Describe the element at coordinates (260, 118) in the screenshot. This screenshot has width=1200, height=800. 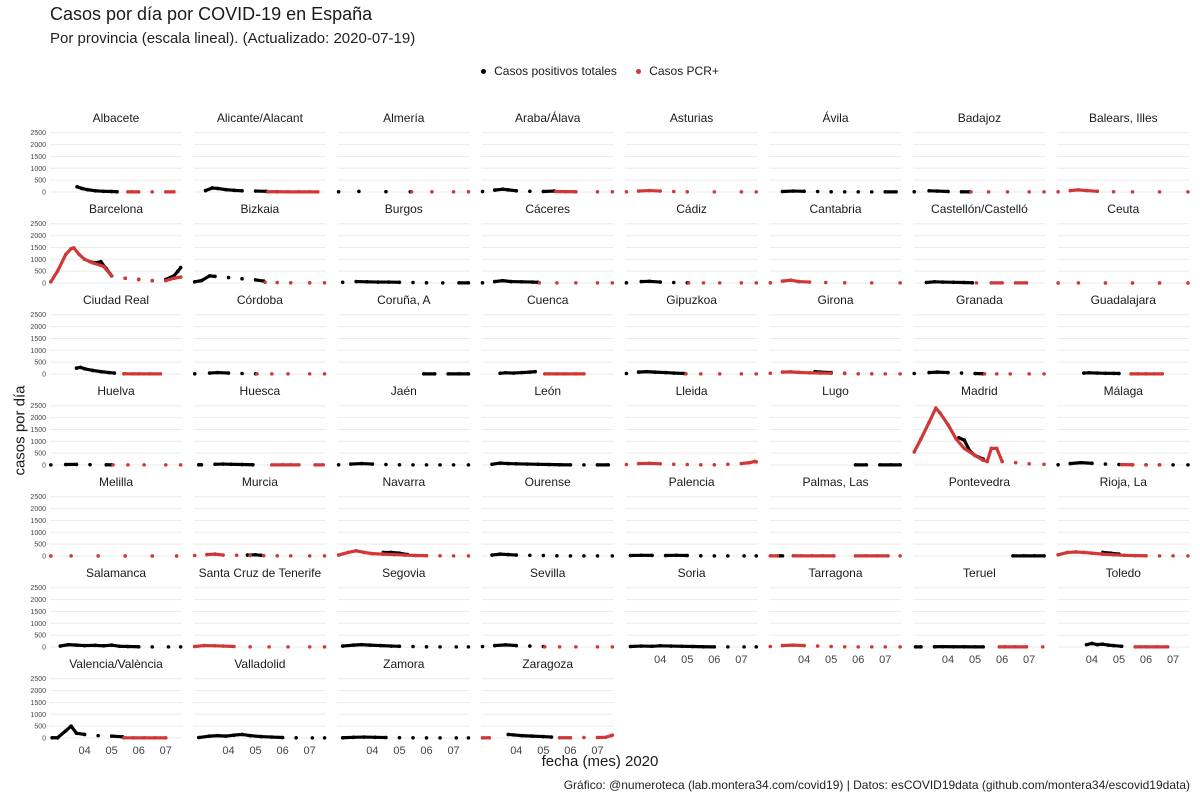
I see `facet-title: Alicante/Alacant` at that location.